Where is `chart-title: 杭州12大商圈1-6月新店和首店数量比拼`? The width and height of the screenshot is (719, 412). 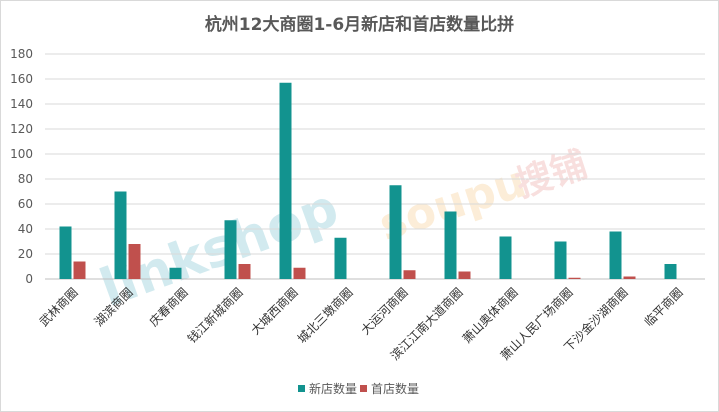
chart-title: 杭州12大商圈1-6月新店和首店数量比拼 is located at coordinates (359, 25).